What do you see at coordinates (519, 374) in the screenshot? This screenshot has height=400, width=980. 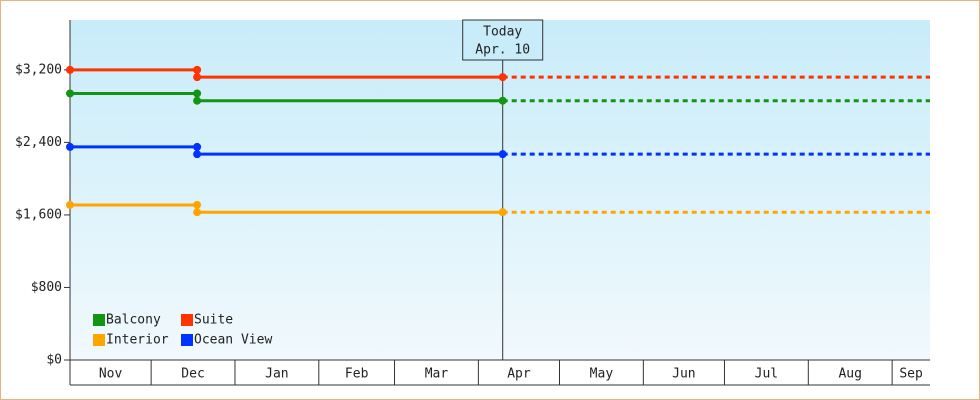 I see `x-tick-label: Apr` at bounding box center [519, 374].